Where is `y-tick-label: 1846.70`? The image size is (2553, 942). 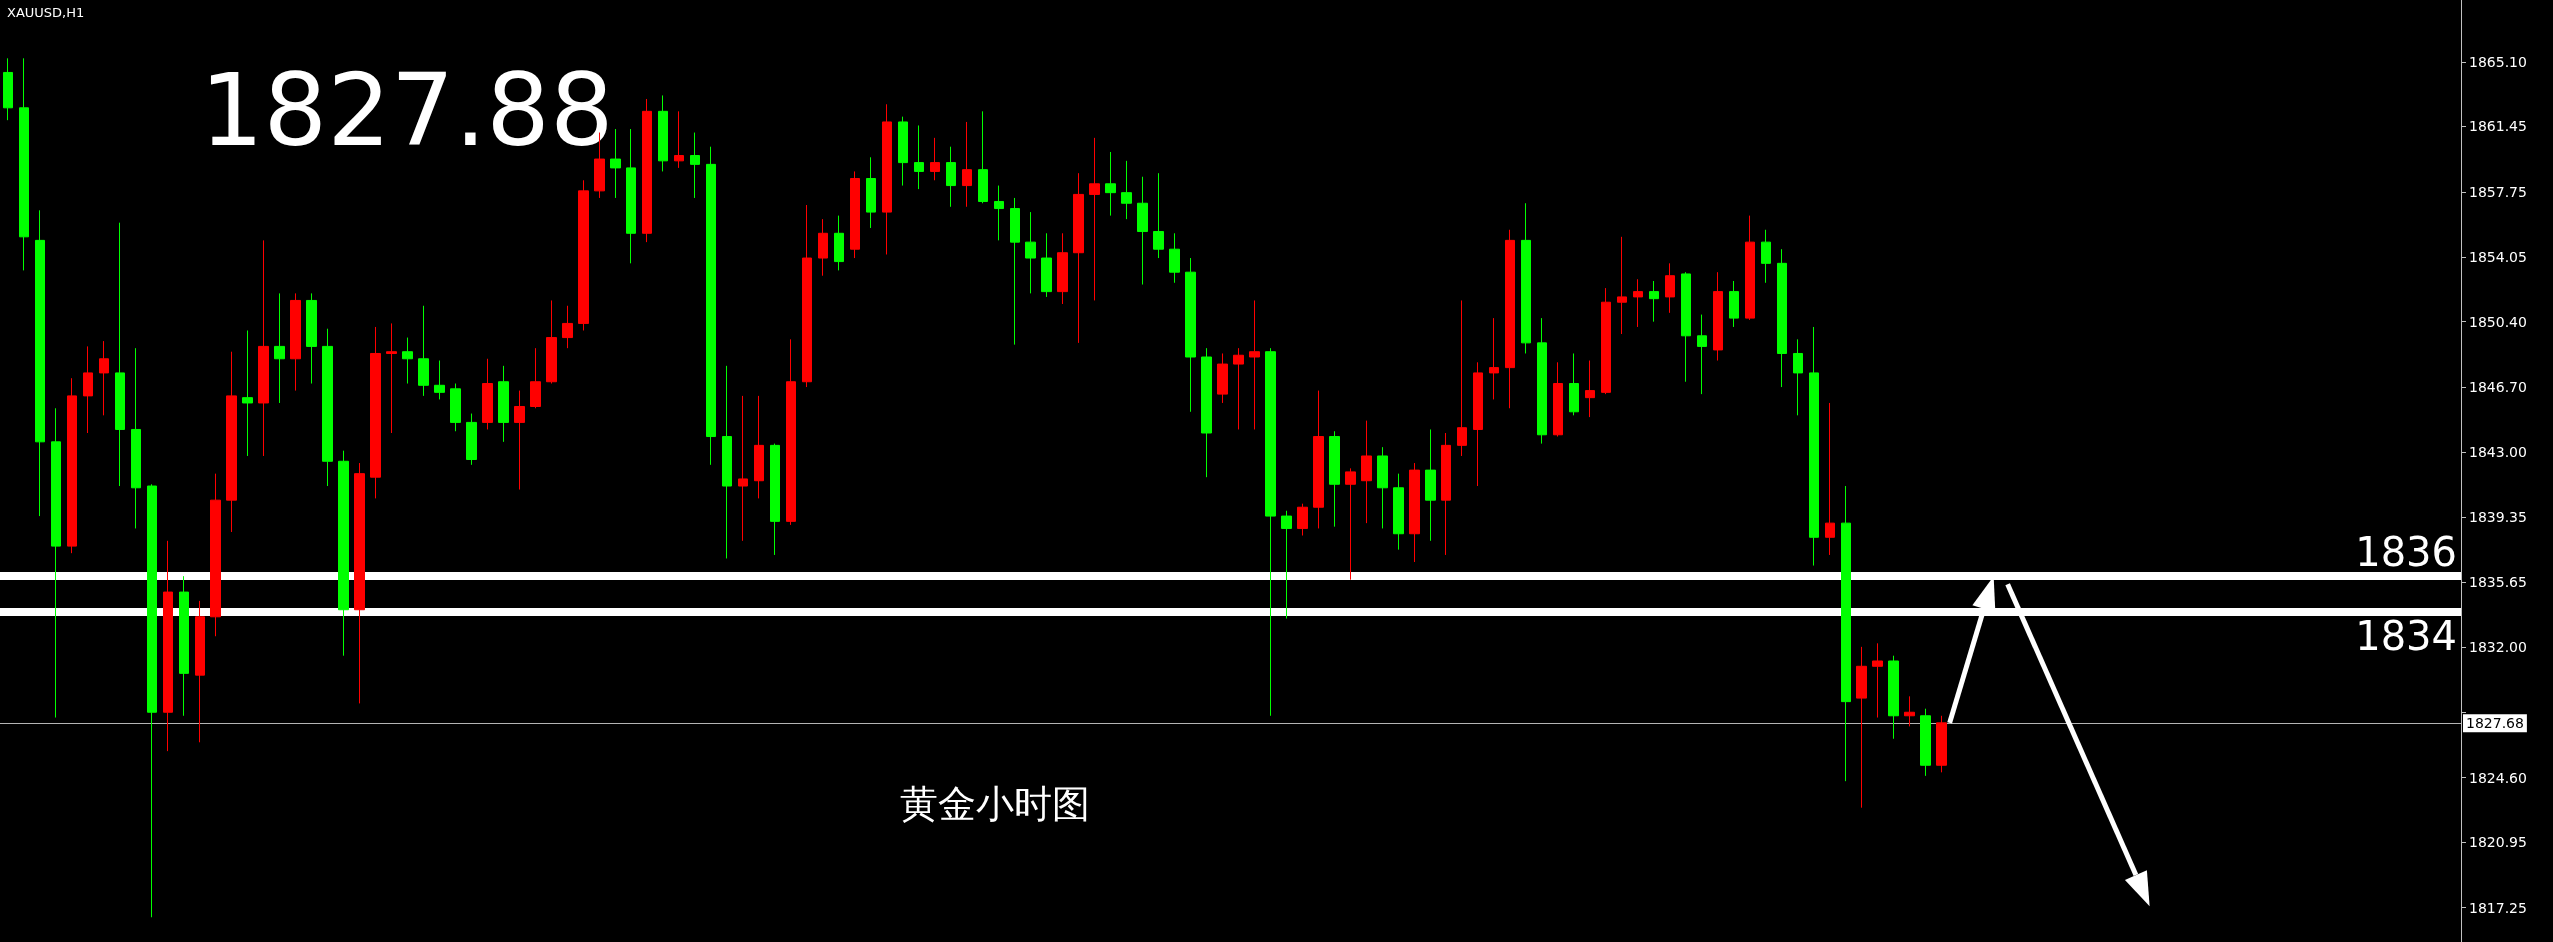 y-tick-label: 1846.70 is located at coordinates (2498, 387).